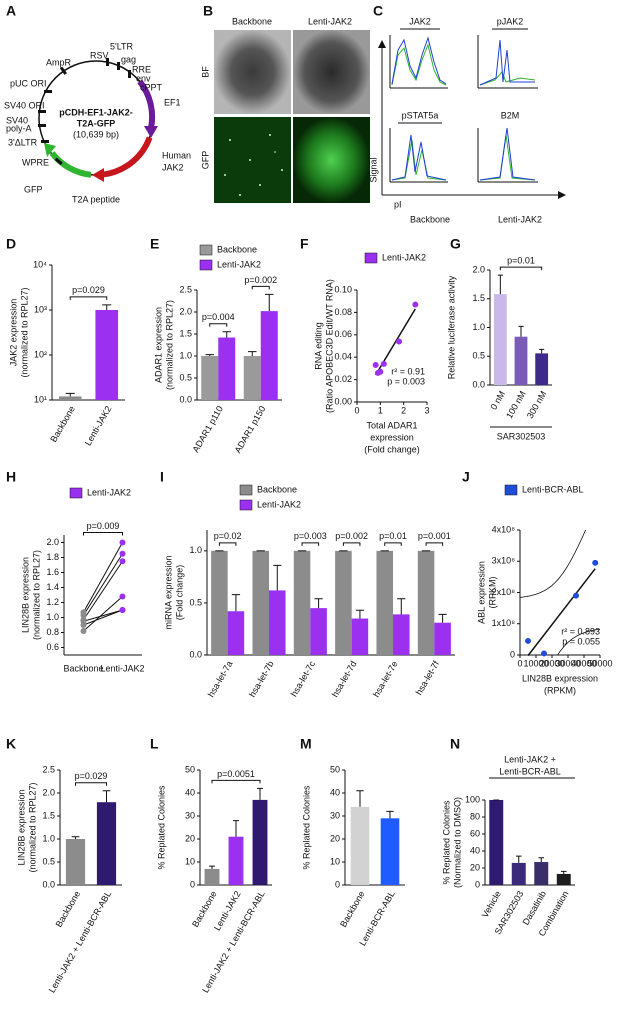  I want to click on y-tick-label: 0.08, so click(343, 312).